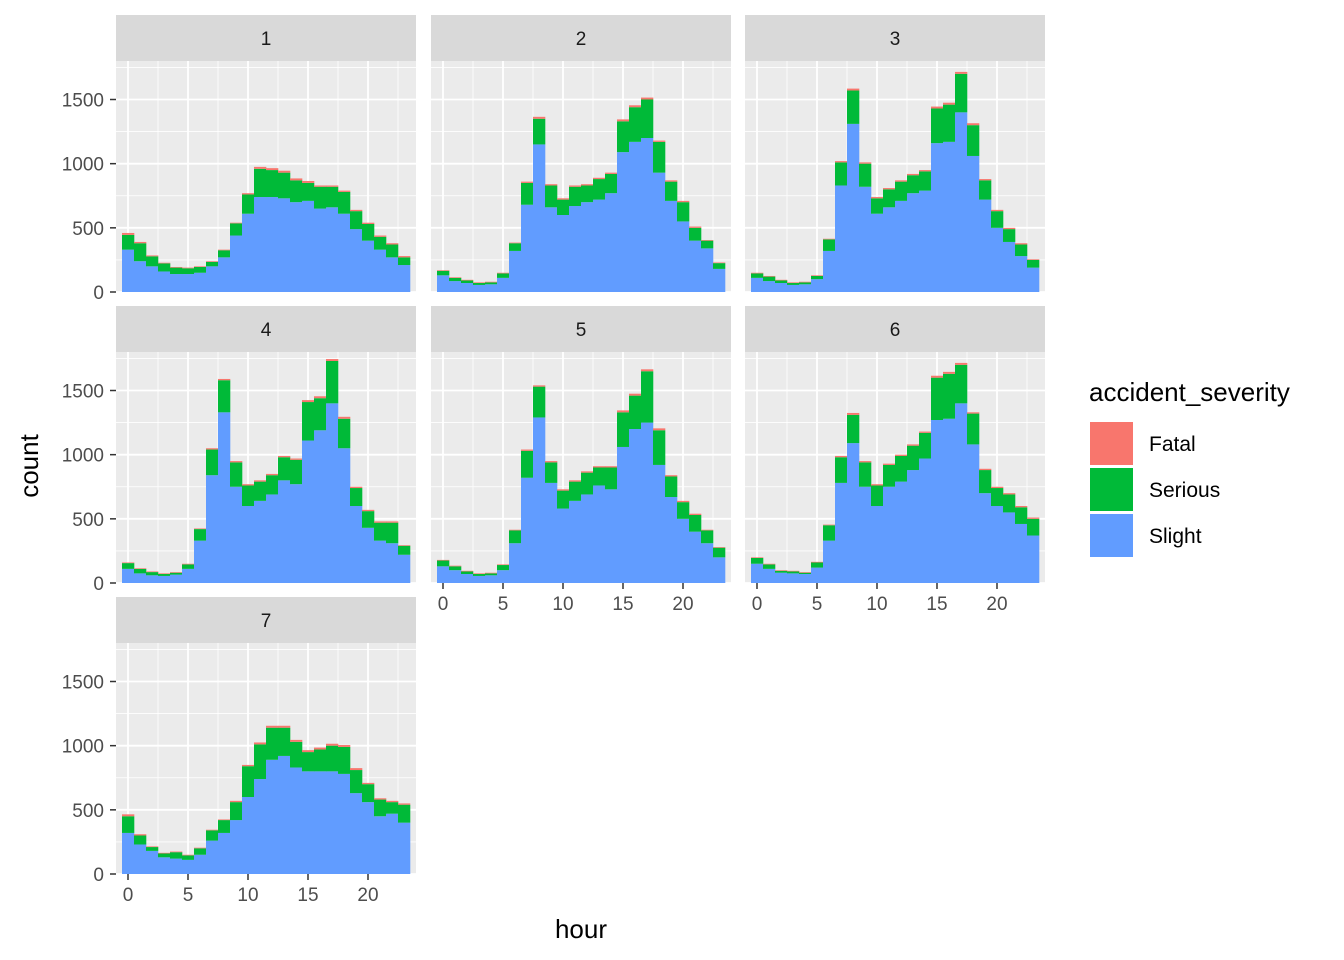 The height and width of the screenshot is (960, 1344). What do you see at coordinates (996, 604) in the screenshot?
I see `x-tick-label: 20` at bounding box center [996, 604].